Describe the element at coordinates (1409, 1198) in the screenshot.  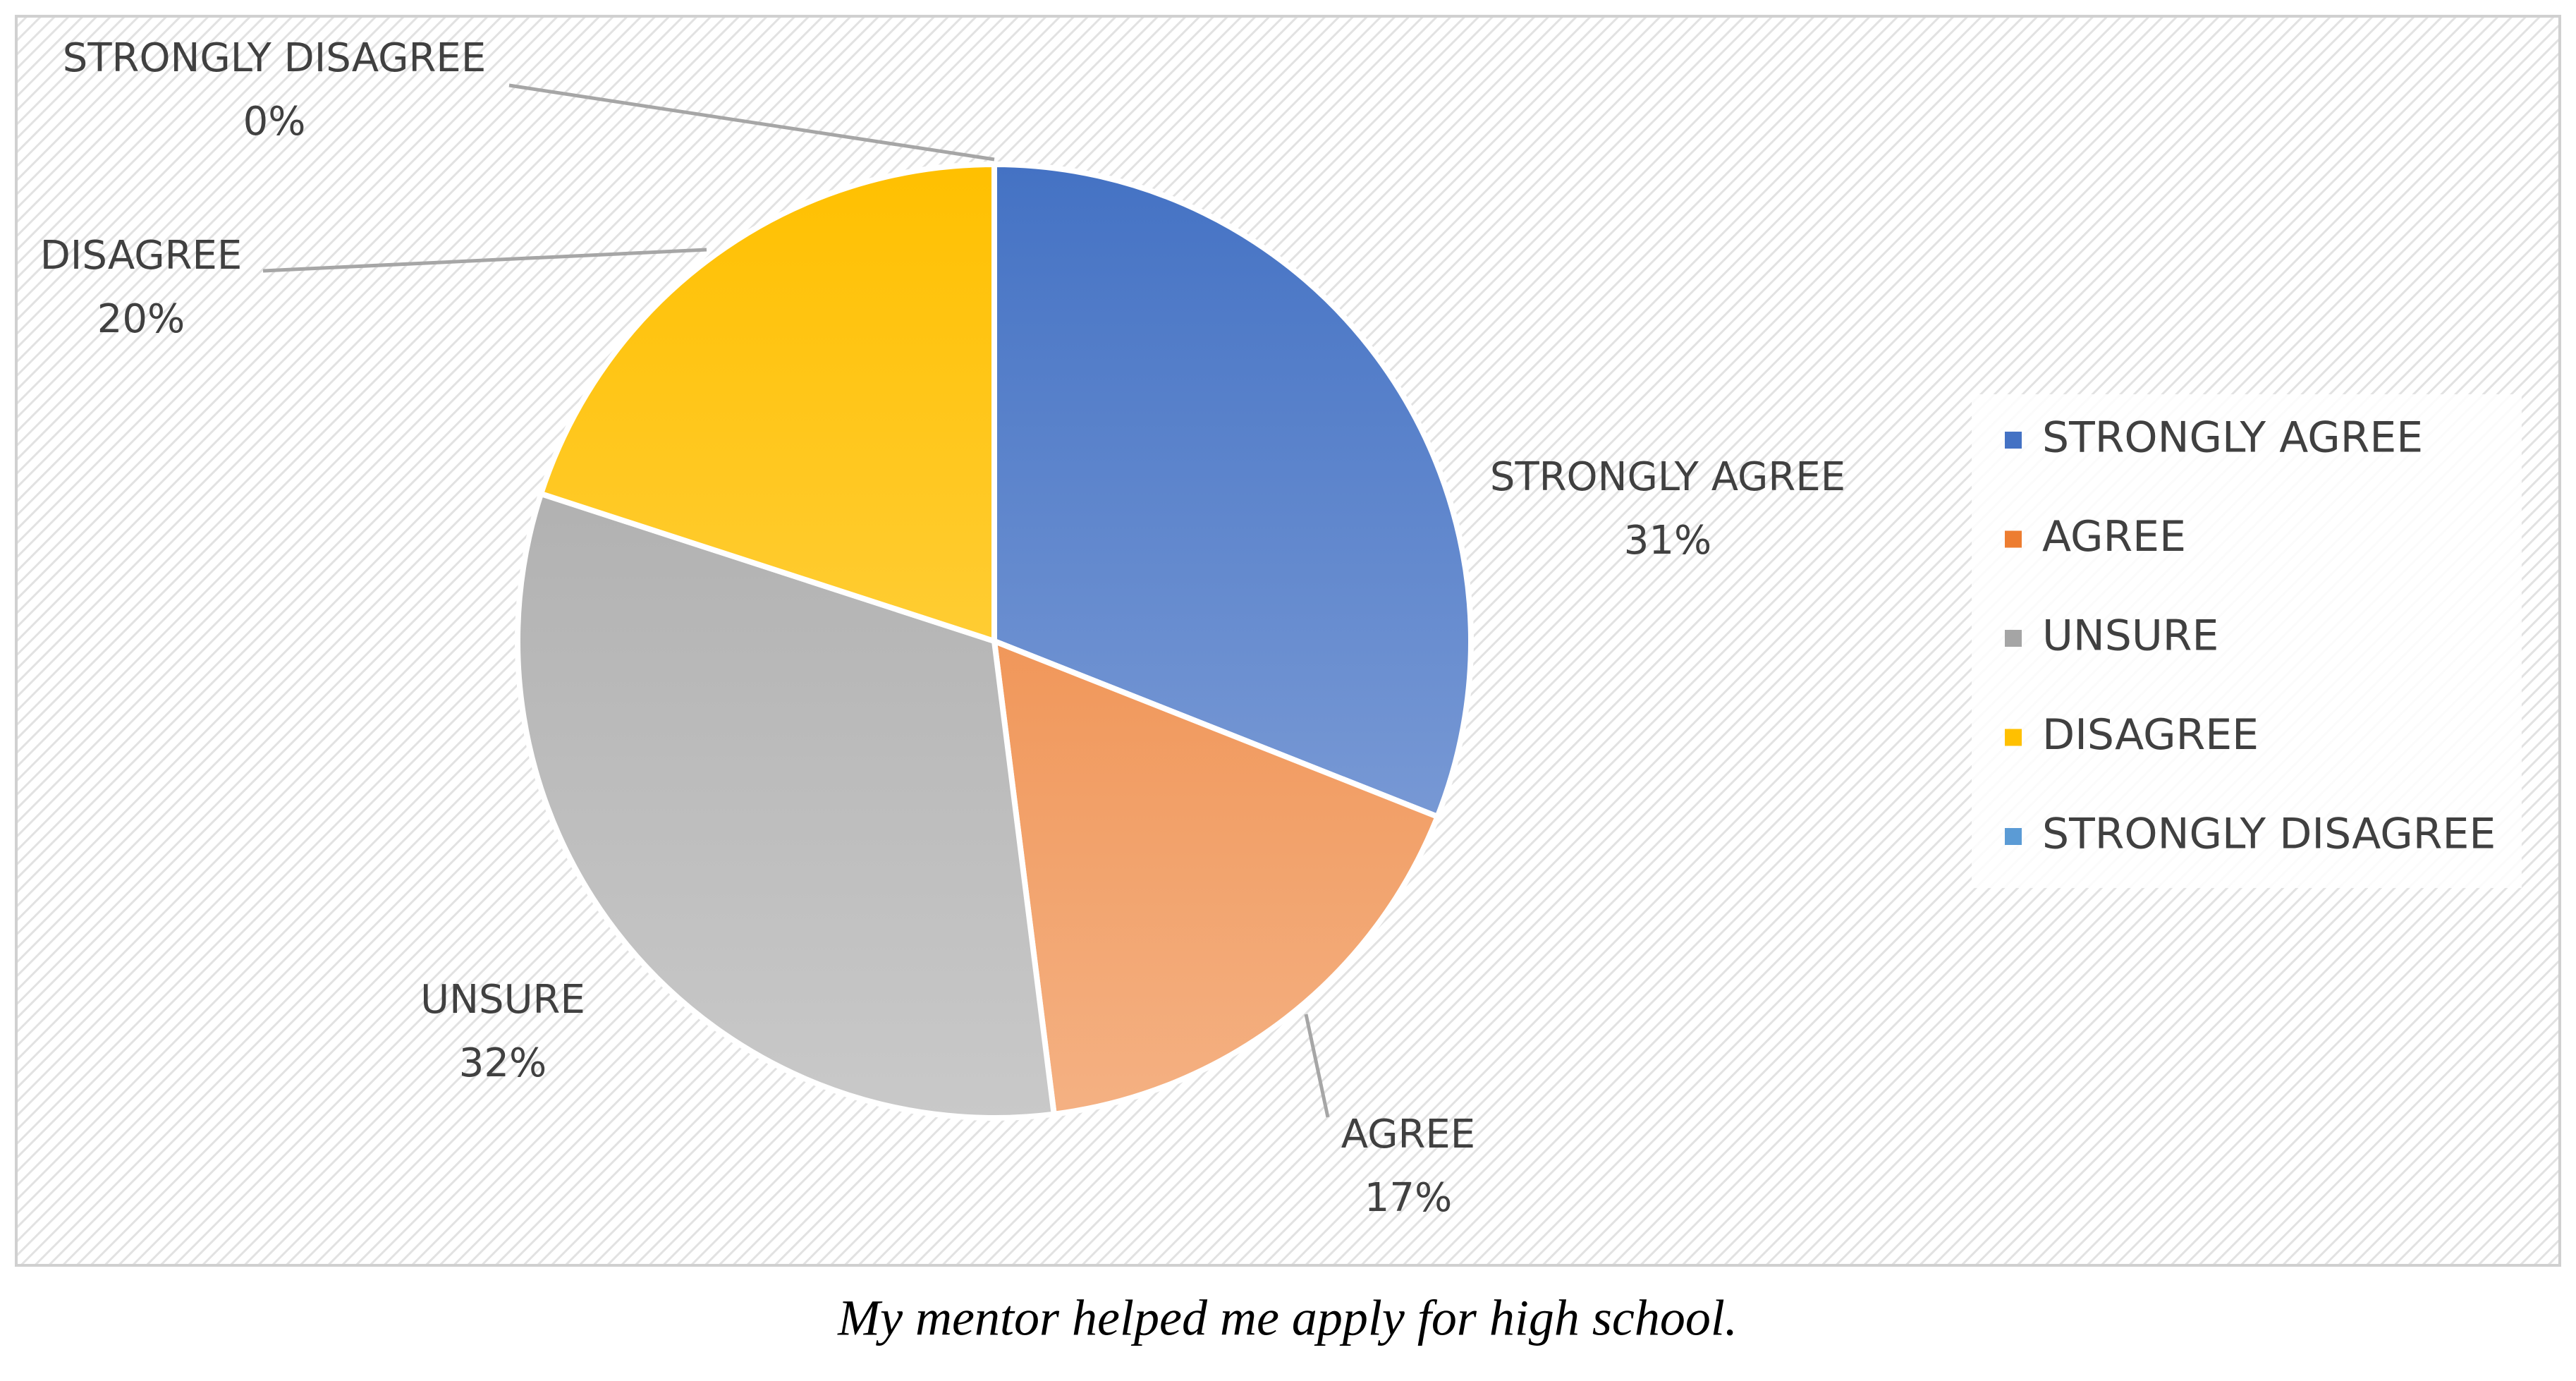
I see `data-label-value: 17%` at that location.